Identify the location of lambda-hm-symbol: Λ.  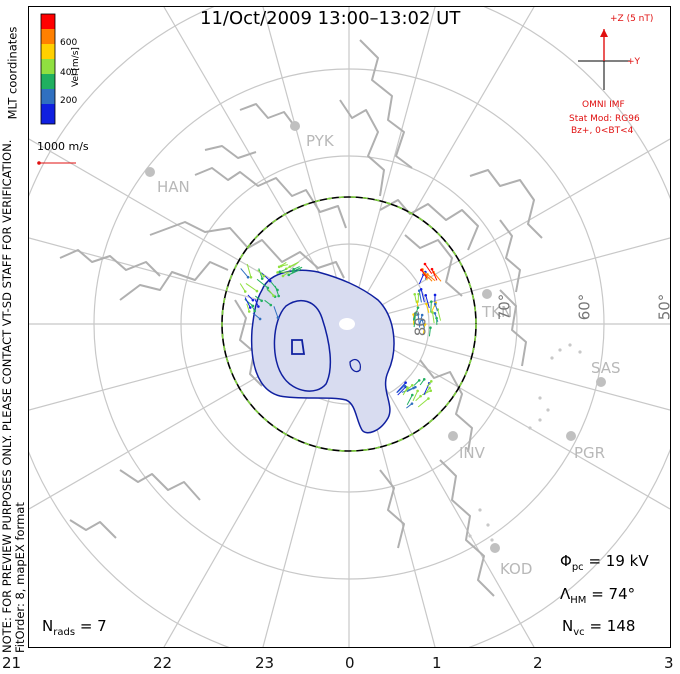
(565, 594).